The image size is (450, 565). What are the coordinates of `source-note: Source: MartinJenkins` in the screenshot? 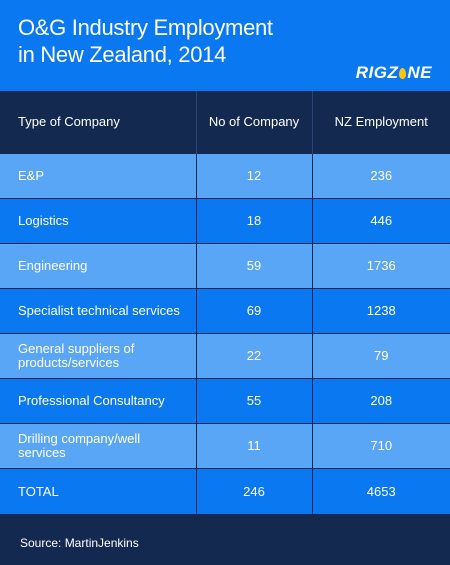 It's located at (79, 543).